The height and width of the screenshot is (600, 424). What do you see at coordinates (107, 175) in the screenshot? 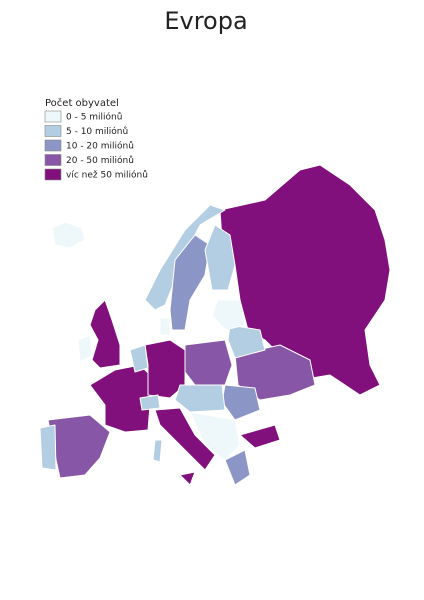
I see `legend-label: víc než 50 miliónů` at bounding box center [107, 175].